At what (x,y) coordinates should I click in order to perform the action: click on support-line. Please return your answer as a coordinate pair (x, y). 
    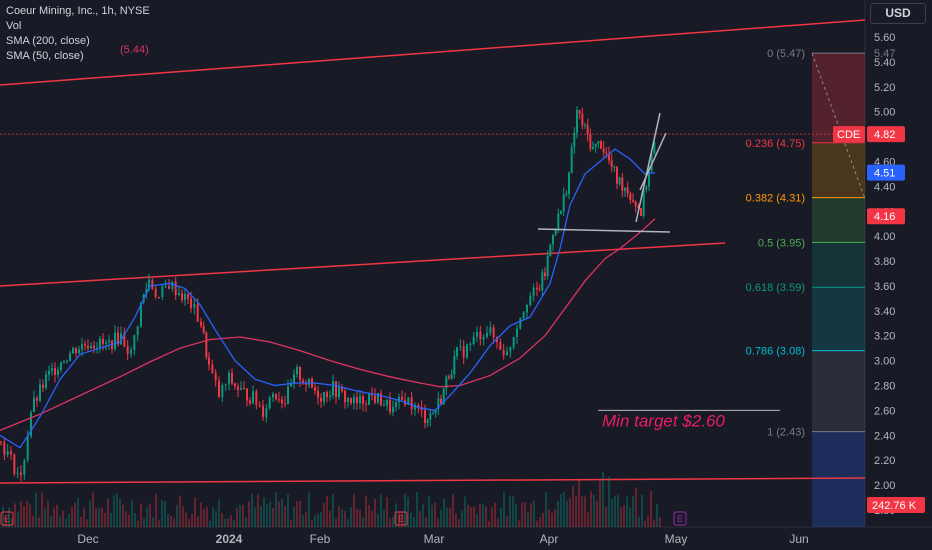
    Looking at the image, I should click on (433, 480).